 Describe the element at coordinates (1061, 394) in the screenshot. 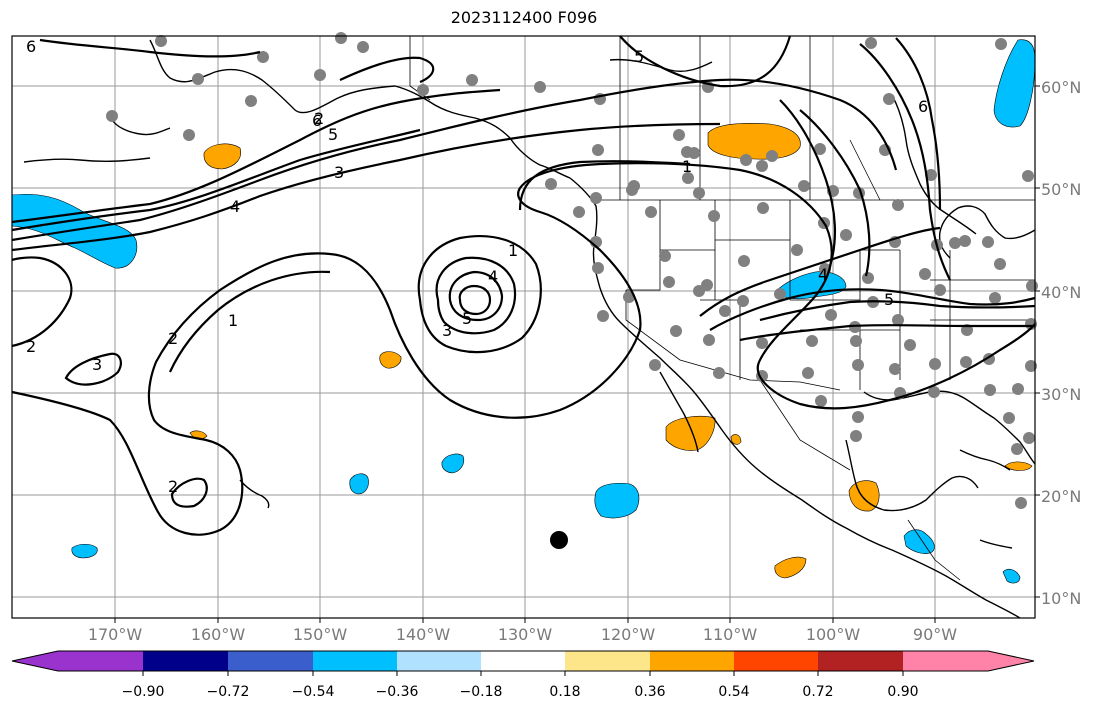

I see `lat-label-30n: 30°N` at that location.